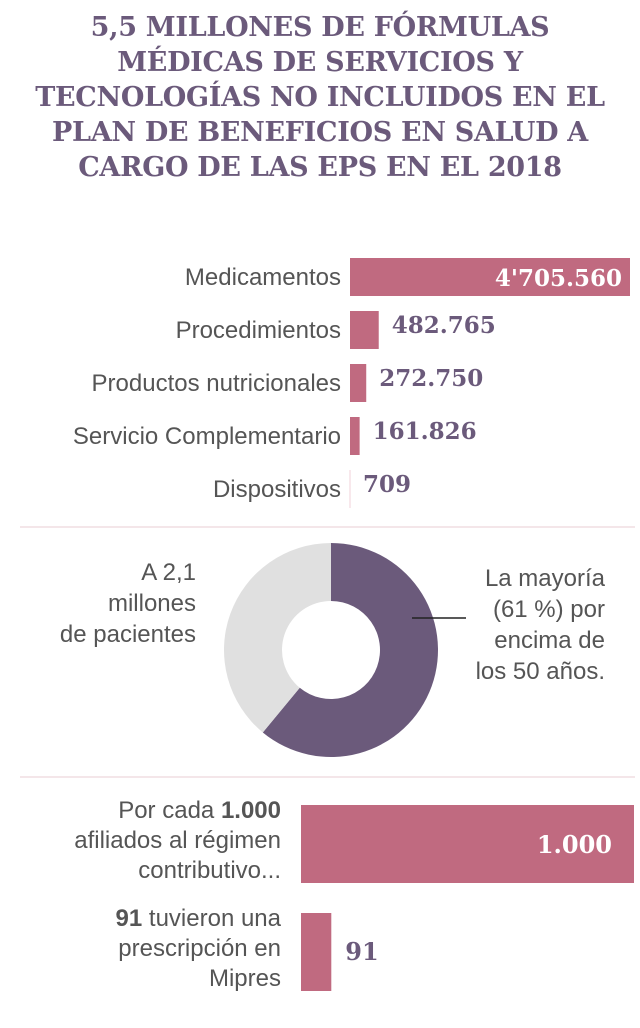 This screenshot has height=1028, width=640. What do you see at coordinates (540, 671) in the screenshot?
I see `donut-annotation: los 50 años.` at bounding box center [540, 671].